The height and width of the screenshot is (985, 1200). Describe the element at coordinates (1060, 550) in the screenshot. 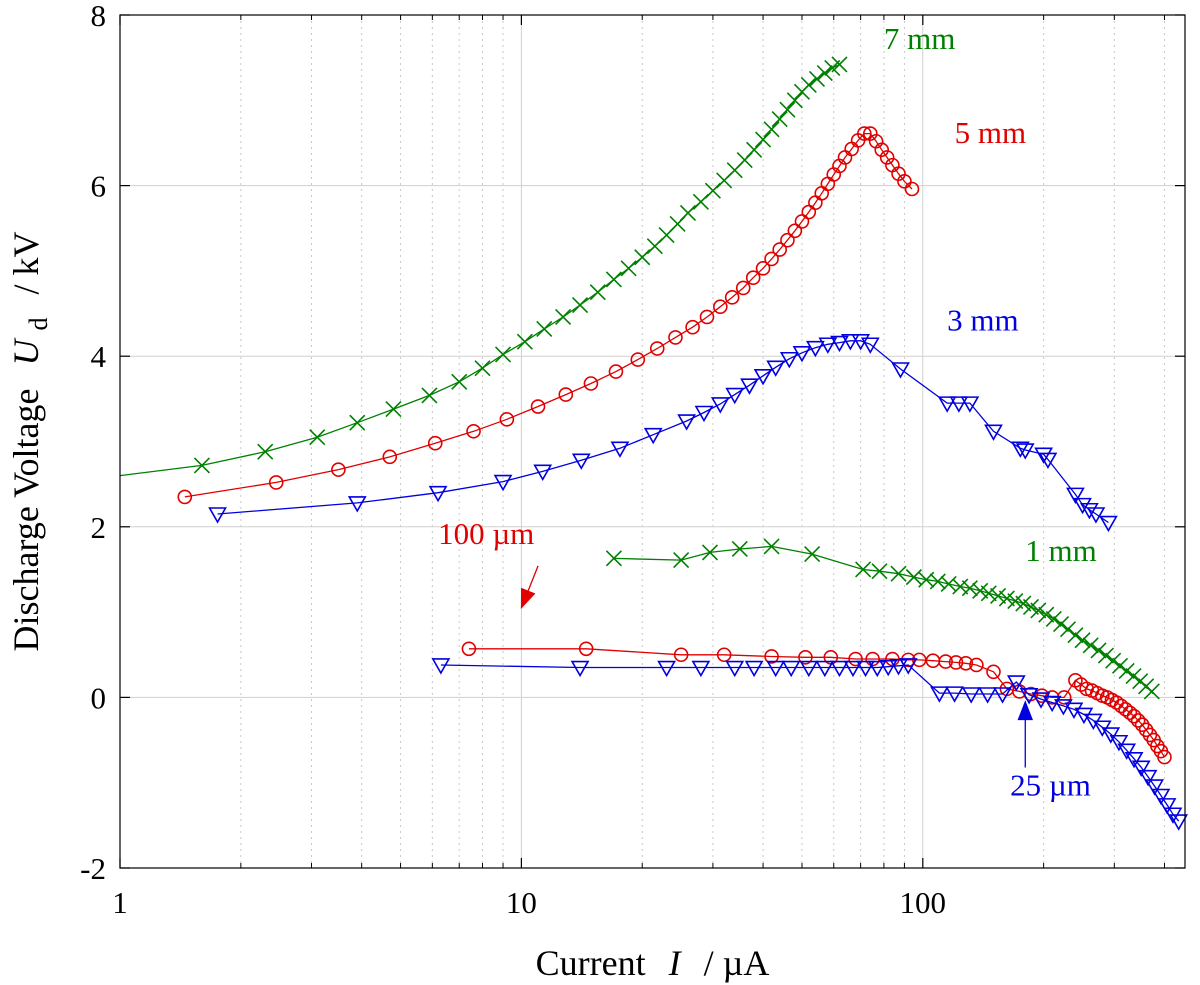

I see `annotation-label: 1 mm` at that location.